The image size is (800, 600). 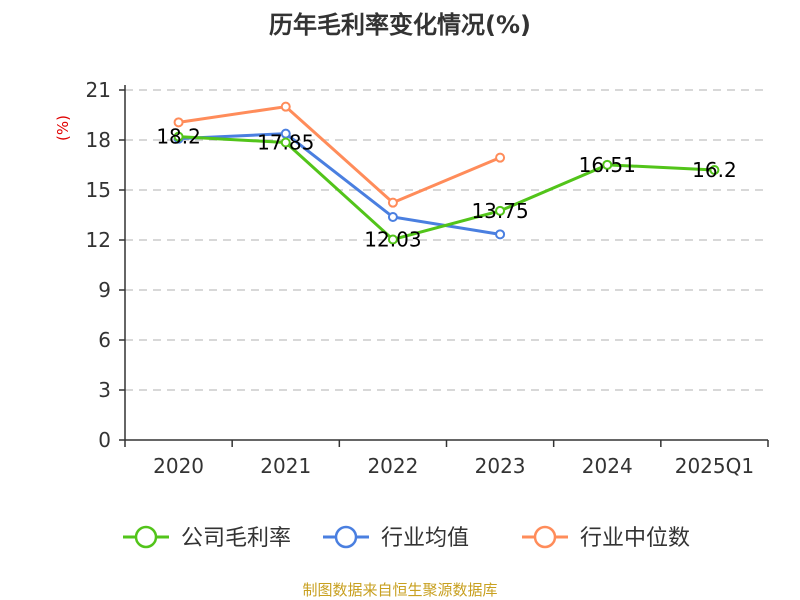 What do you see at coordinates (714, 466) in the screenshot?
I see `x-tick-label: 2025Q1` at bounding box center [714, 466].